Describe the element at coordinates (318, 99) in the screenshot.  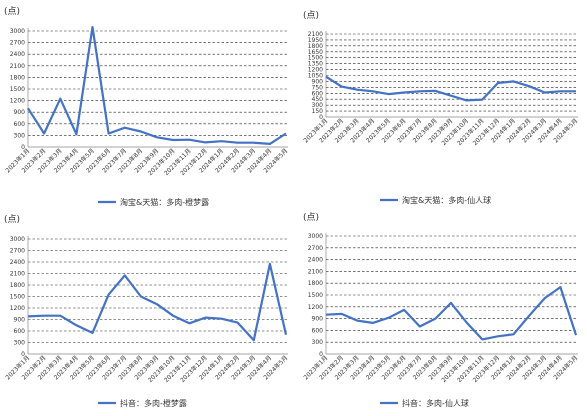
I see `y-tick-label: 450` at that location.